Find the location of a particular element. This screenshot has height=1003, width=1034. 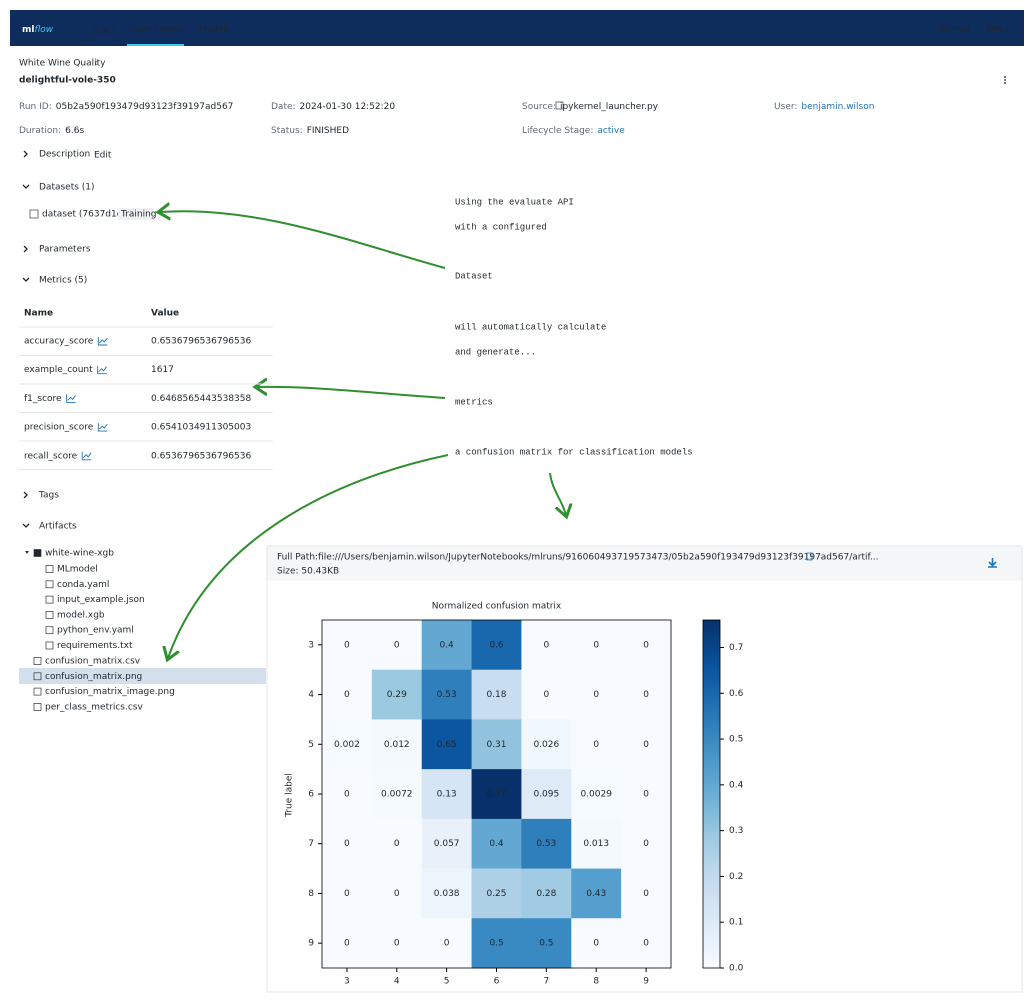

tree-file: conda.yaml is located at coordinates (83, 585).